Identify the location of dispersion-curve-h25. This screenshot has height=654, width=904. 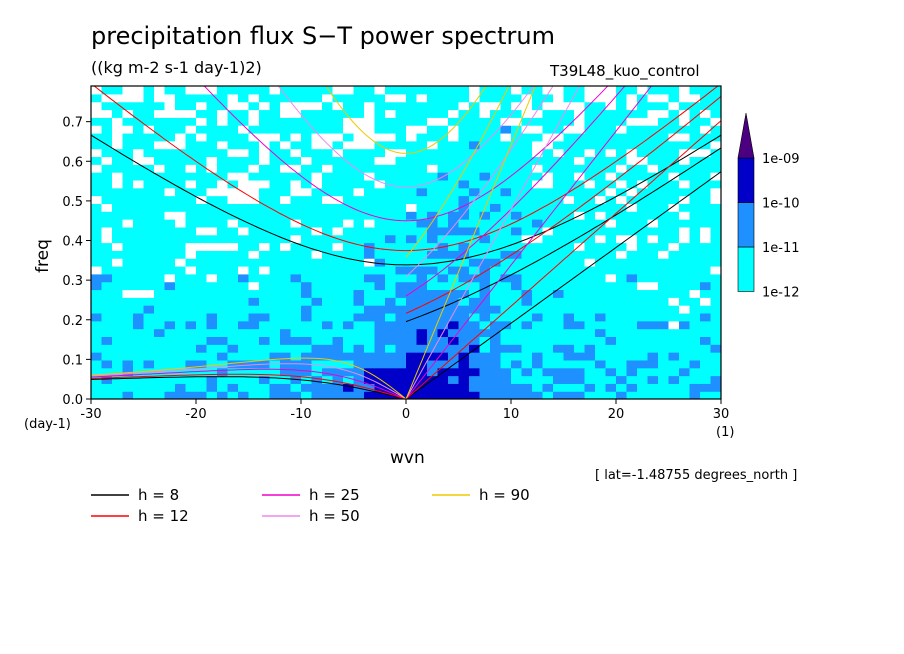
(249, 383).